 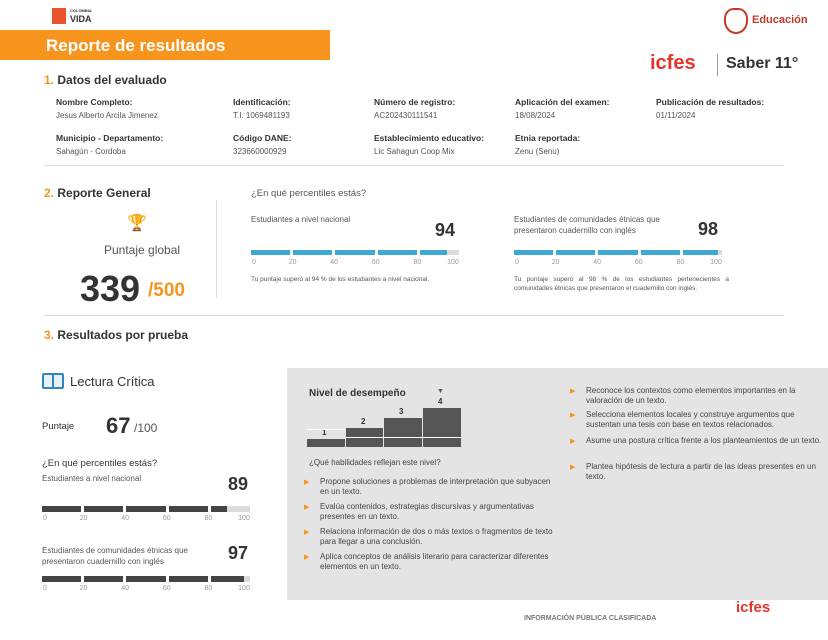 What do you see at coordinates (166, 290) in the screenshot?
I see `global-score-max: /500` at bounding box center [166, 290].